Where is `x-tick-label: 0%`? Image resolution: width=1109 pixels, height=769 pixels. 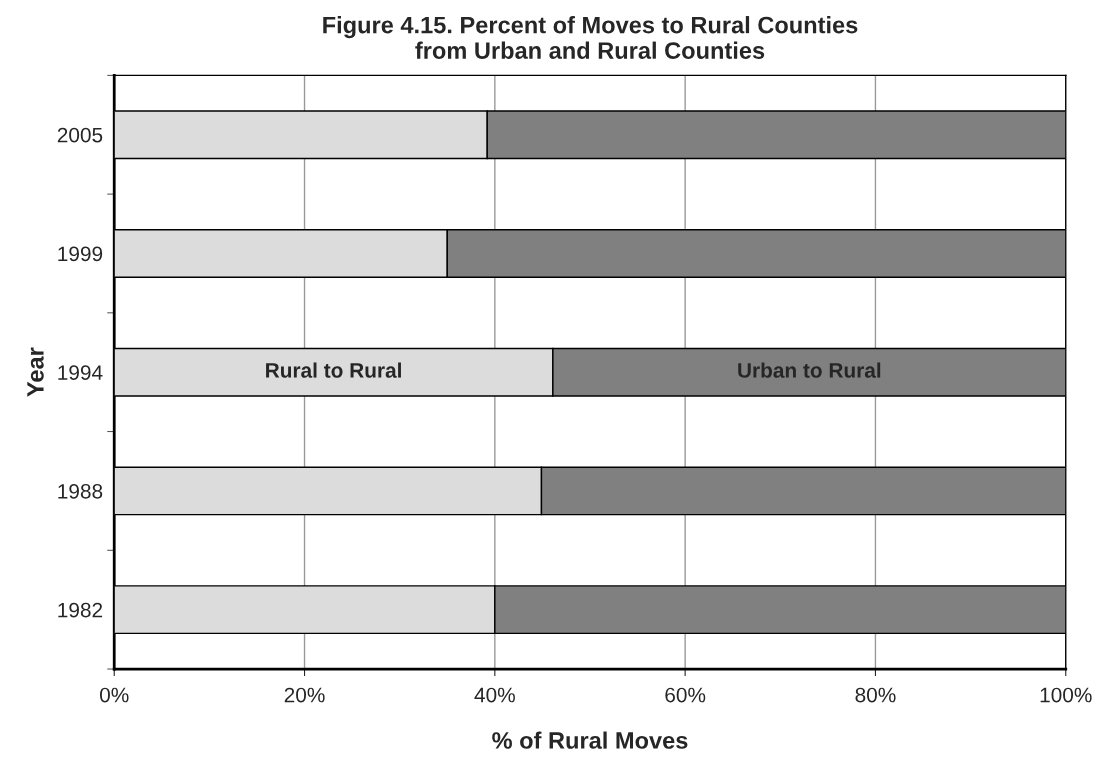
x-tick-label: 0% is located at coordinates (114, 695).